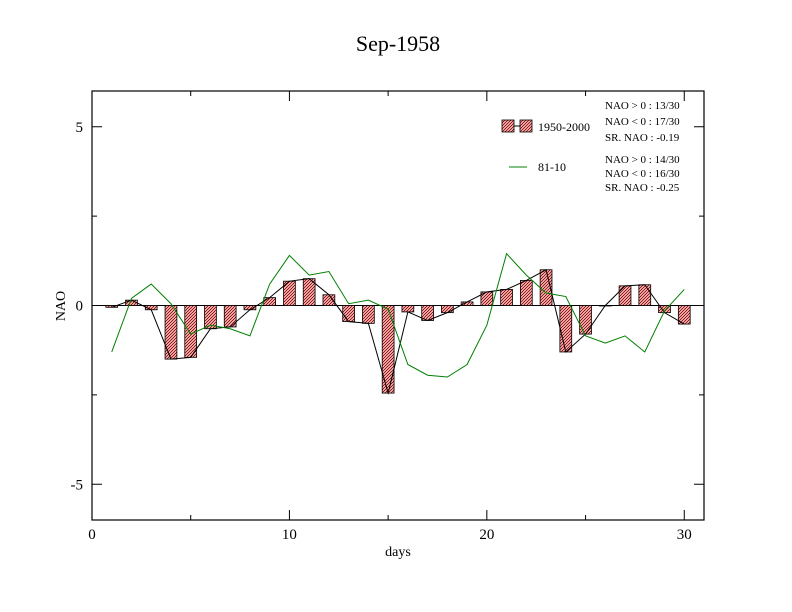  I want to click on stats-81-10-sr: SR. NAO : -0.25, so click(642, 188).